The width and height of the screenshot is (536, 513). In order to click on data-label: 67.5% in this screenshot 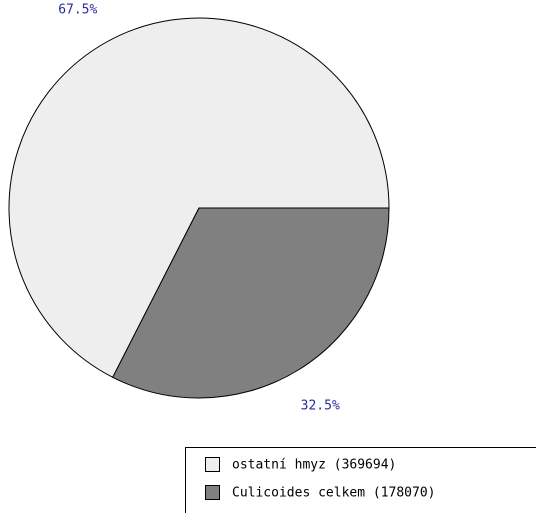, I will do `click(77, 10)`.